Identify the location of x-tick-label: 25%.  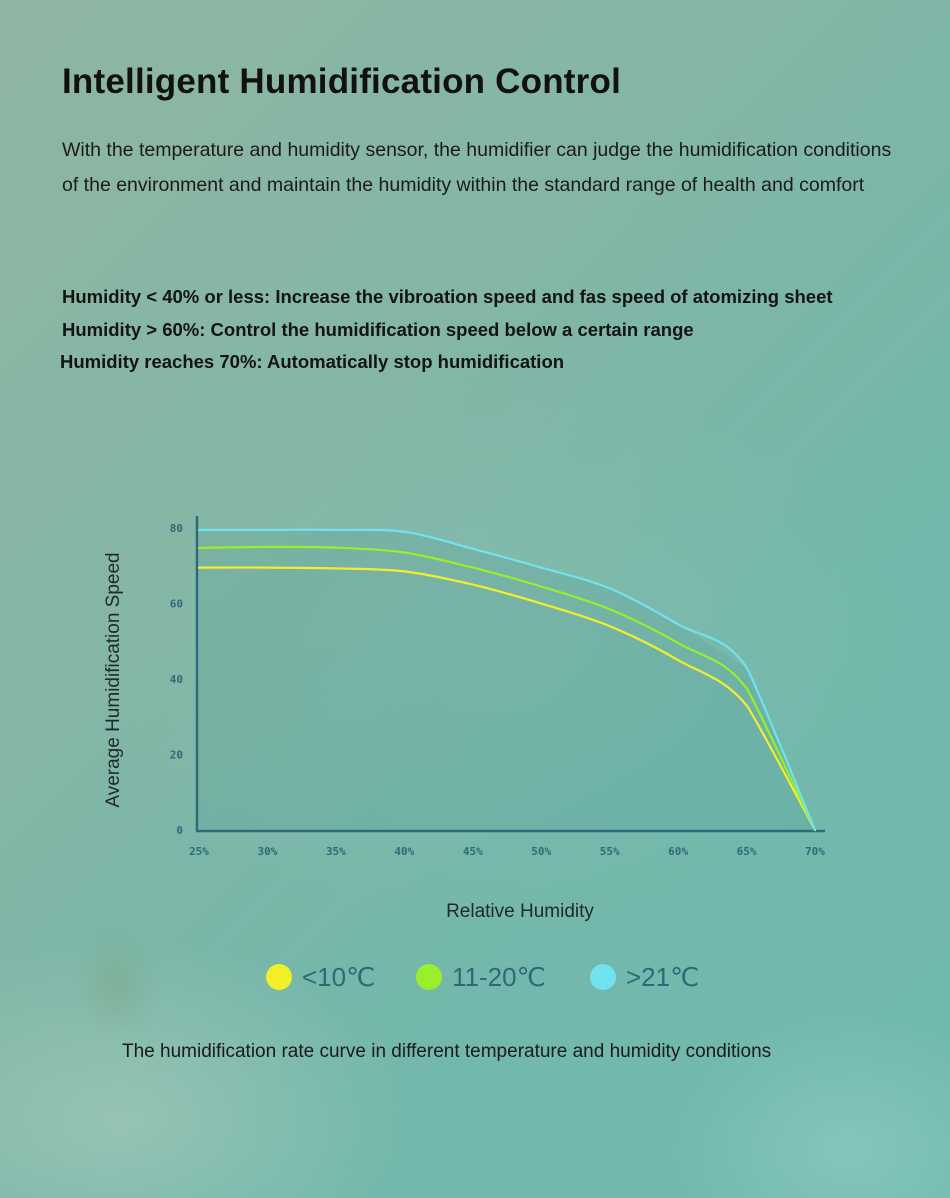
(199, 851).